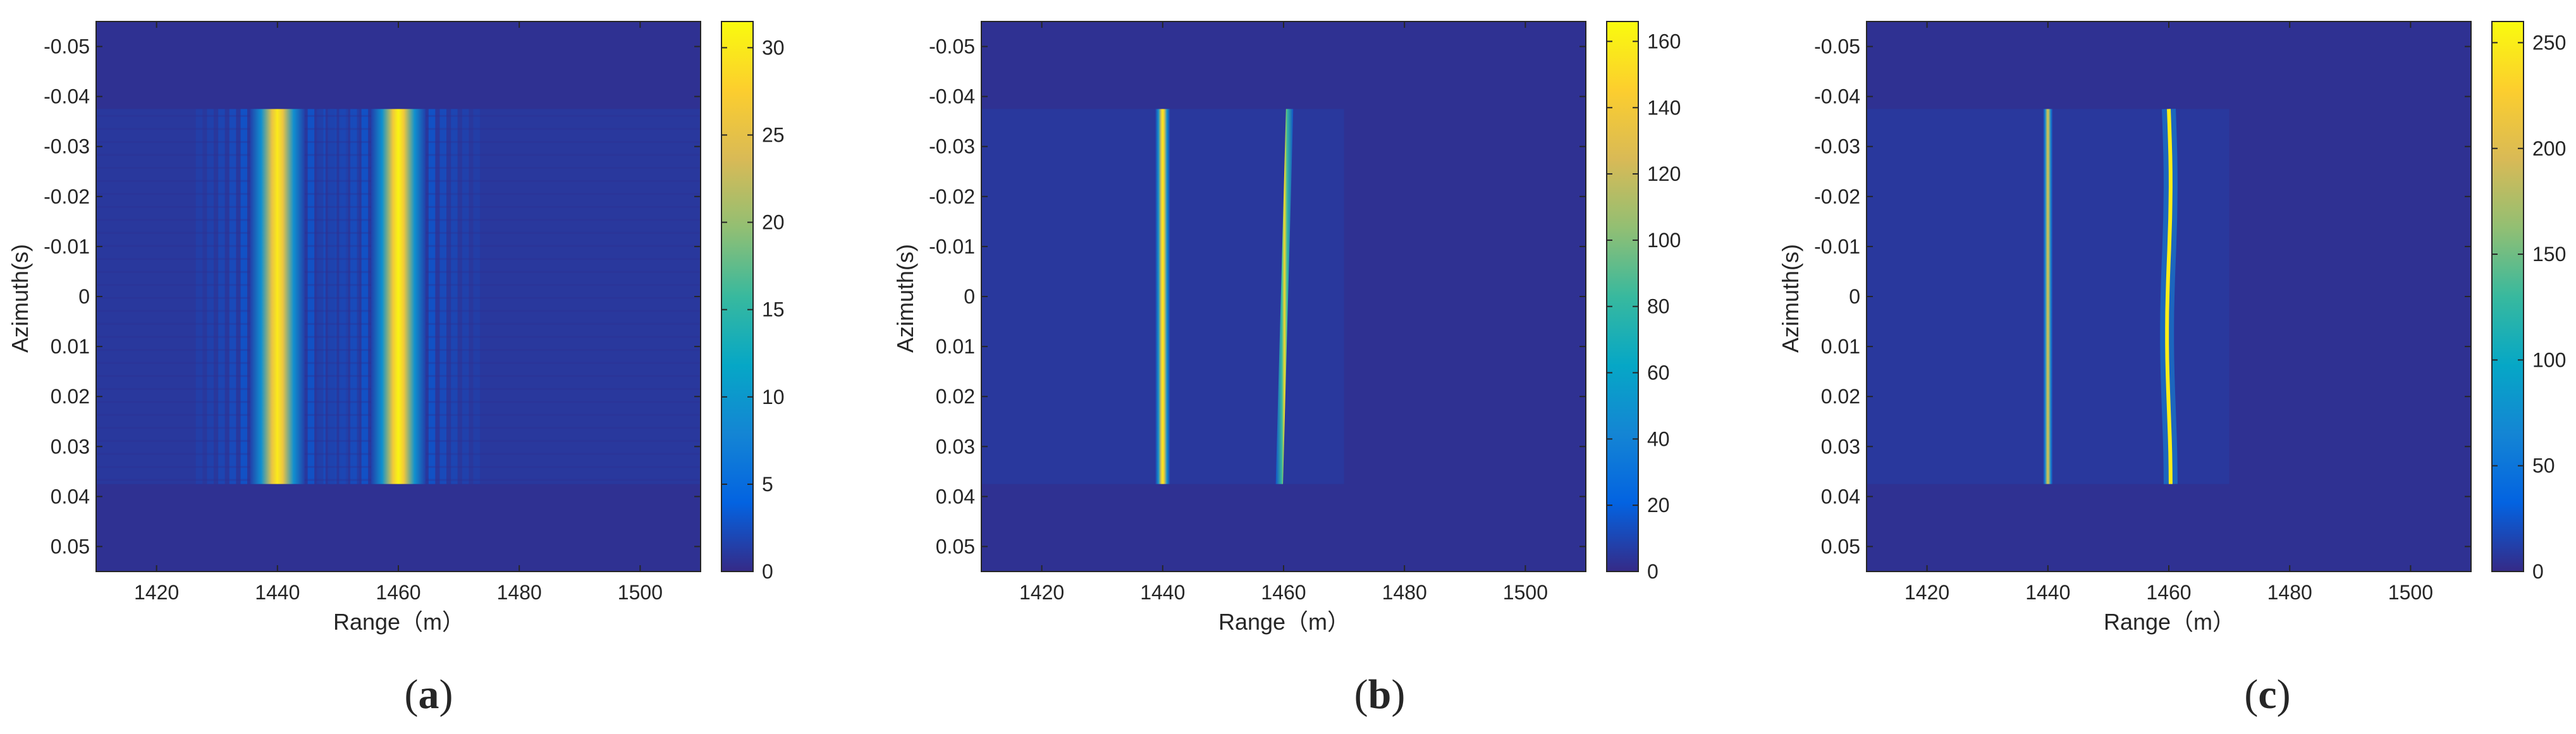  What do you see at coordinates (20, 298) in the screenshot?
I see `y-axis-label-a: Azimuth(s)` at bounding box center [20, 298].